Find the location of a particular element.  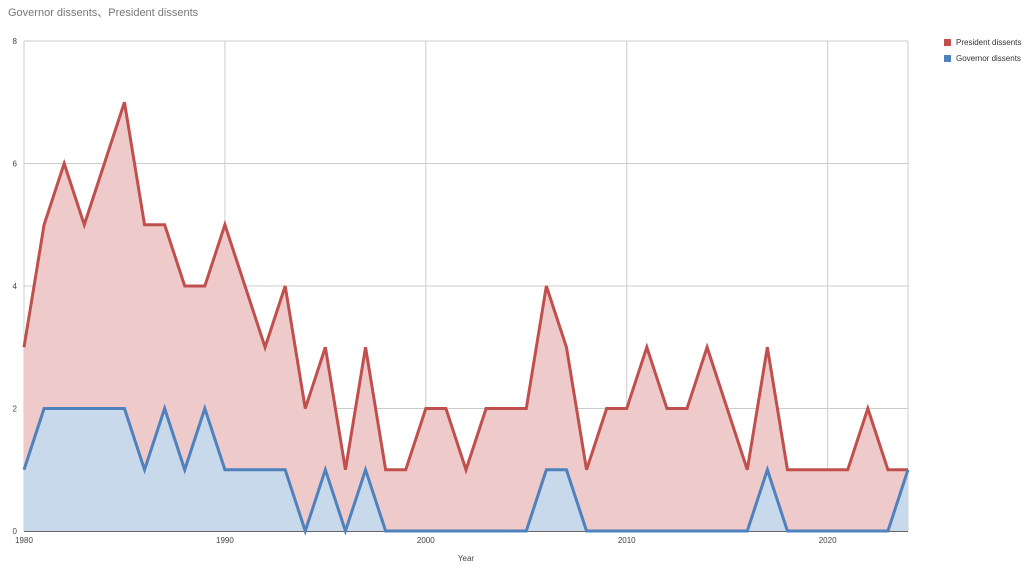

x-tick-label: 2020 is located at coordinates (828, 540).